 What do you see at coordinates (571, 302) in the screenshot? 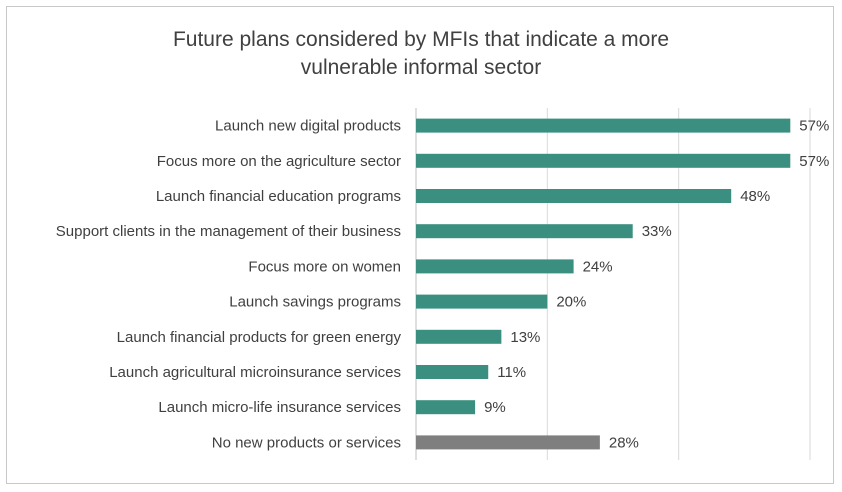
I see `data-label: 20%` at bounding box center [571, 302].